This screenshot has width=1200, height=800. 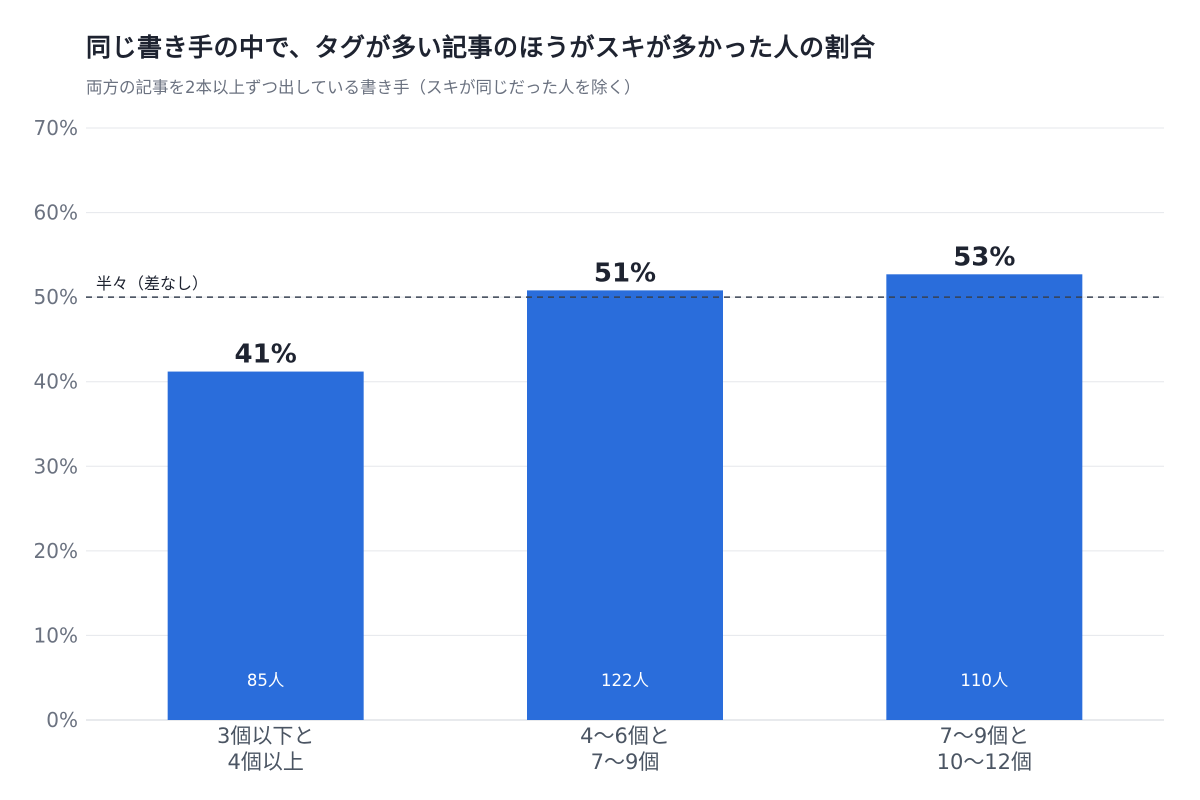 What do you see at coordinates (266, 355) in the screenshot?
I see `bar-value-label: 41%` at bounding box center [266, 355].